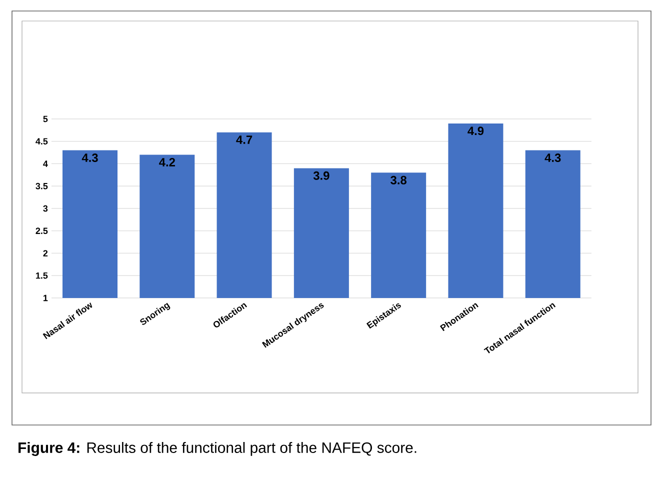  Describe the element at coordinates (321, 175) in the screenshot. I see `data-label: 3.9` at that location.